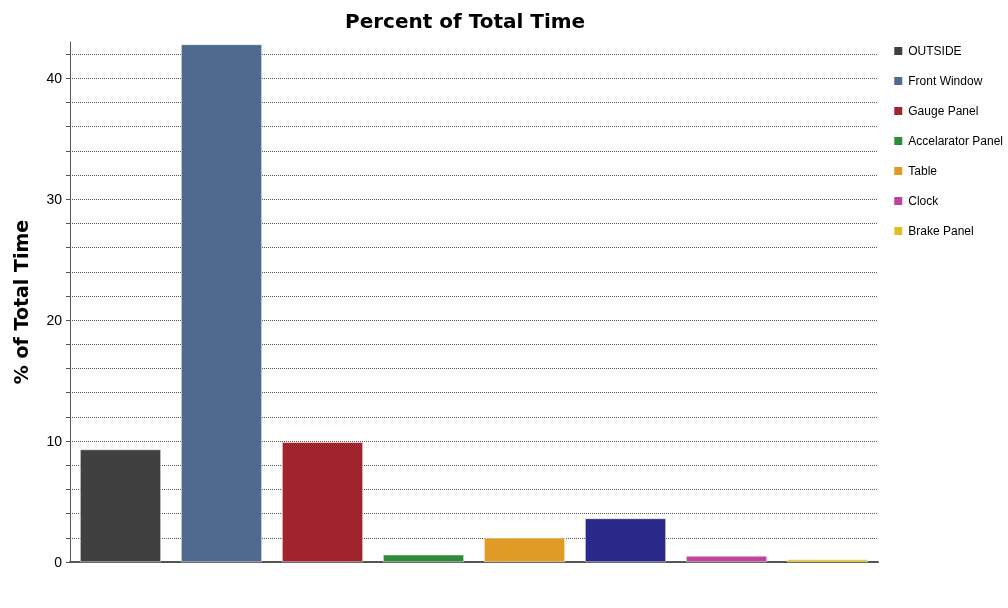  Describe the element at coordinates (20, 302) in the screenshot. I see `y-axis-title: % of Total Time` at that location.